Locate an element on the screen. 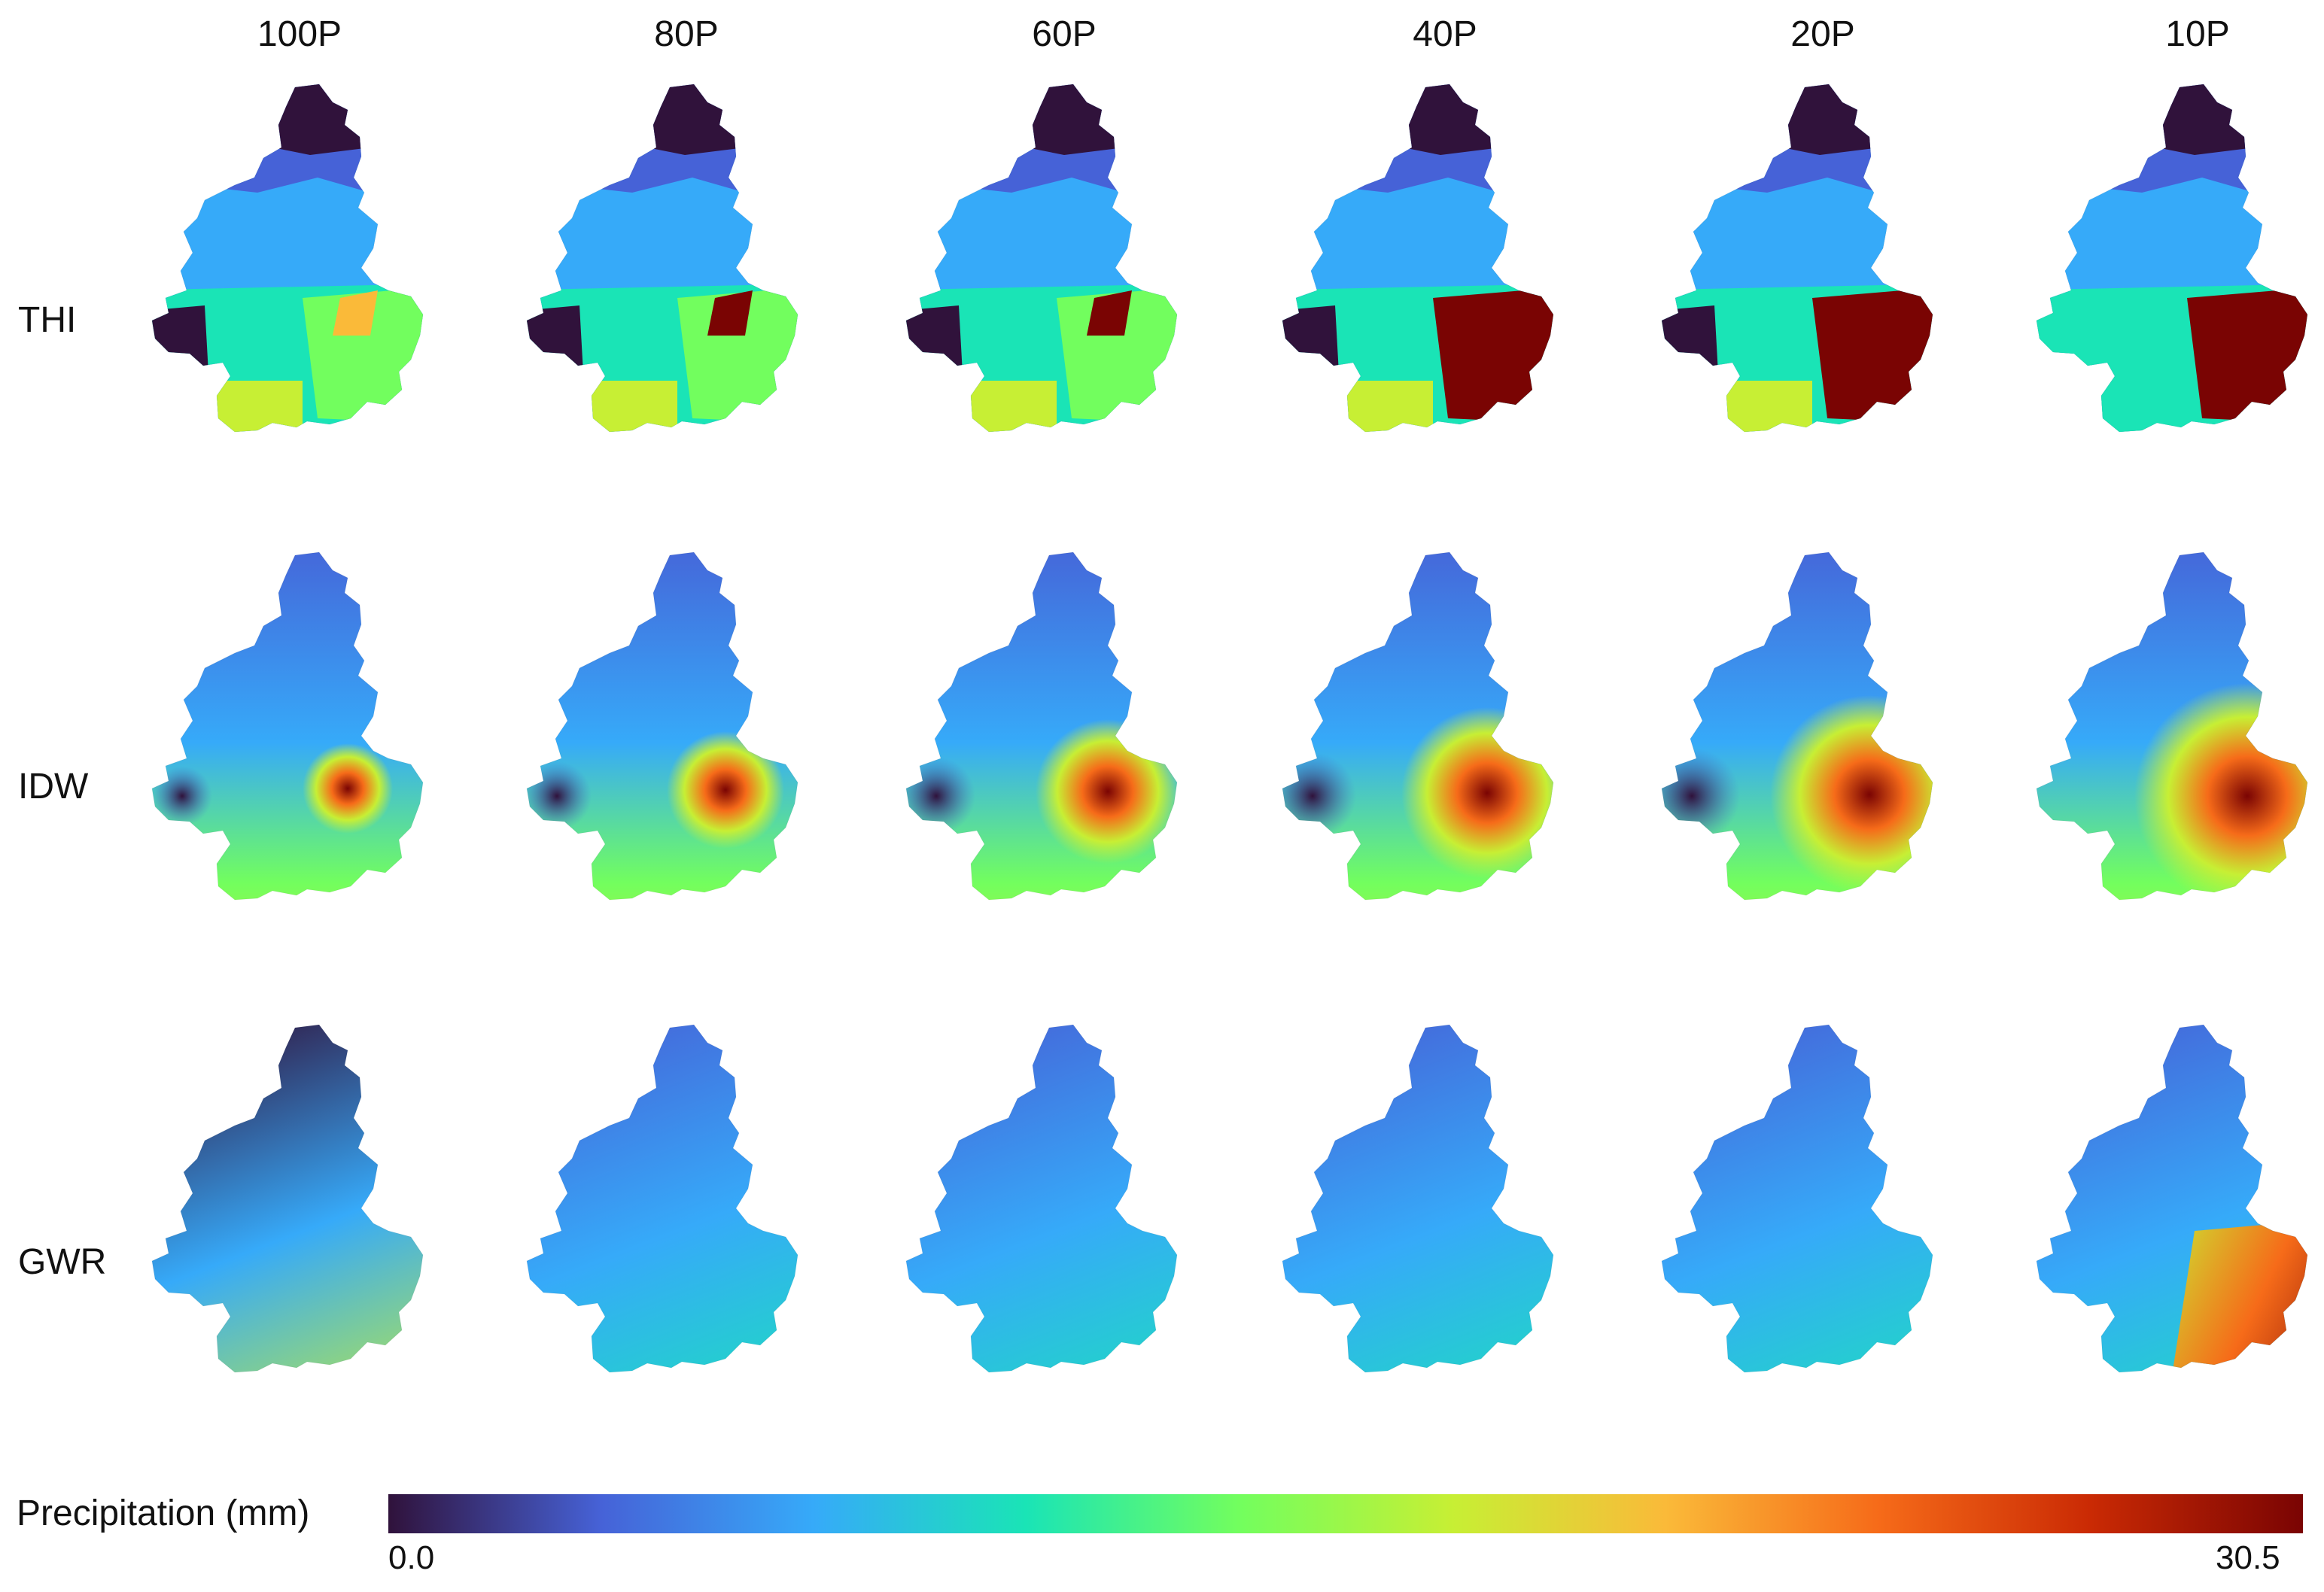 The height and width of the screenshot is (1592, 2324). map-gwr-80p is located at coordinates (677, 1238).